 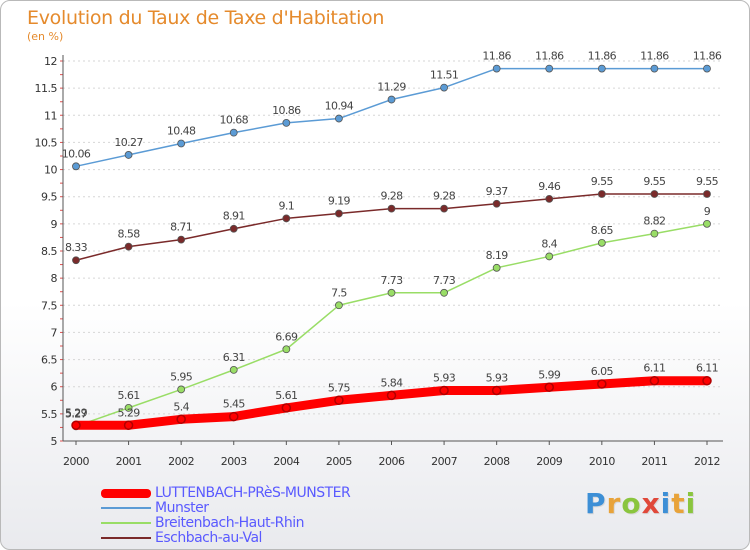 What do you see at coordinates (497, 191) in the screenshot?
I see `data-label: 9.37` at bounding box center [497, 191].